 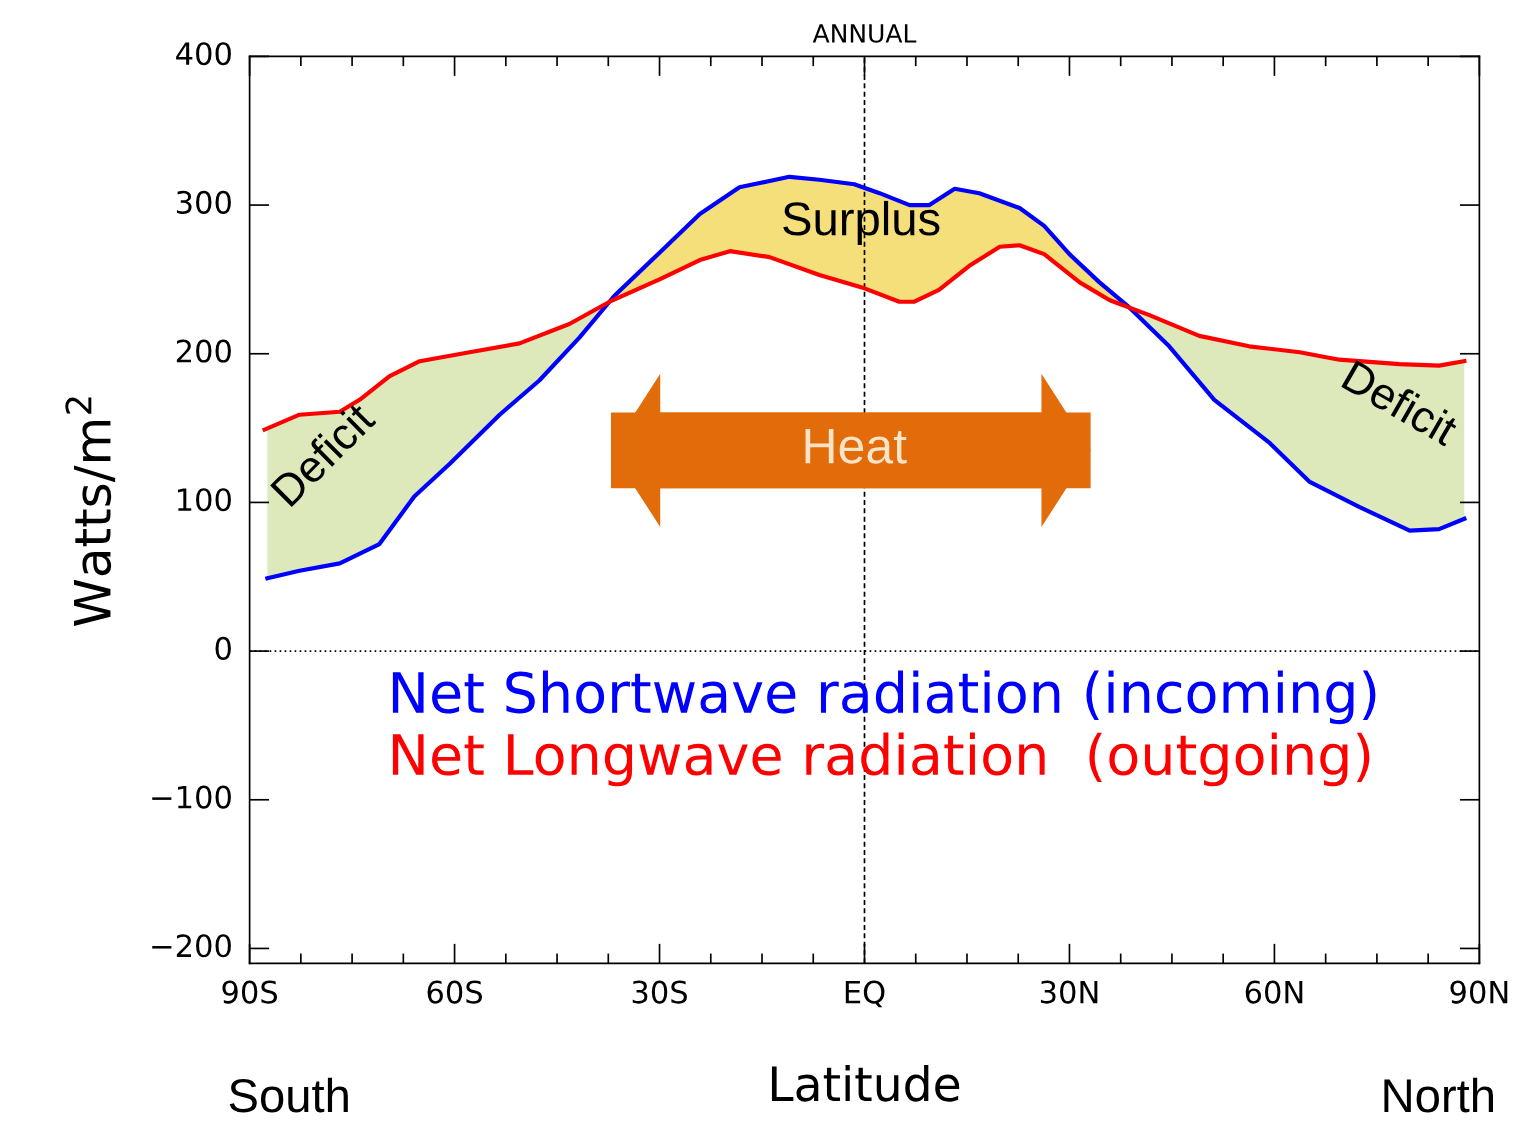 I want to click on x-tick-label: 30N, so click(x=1069, y=992).